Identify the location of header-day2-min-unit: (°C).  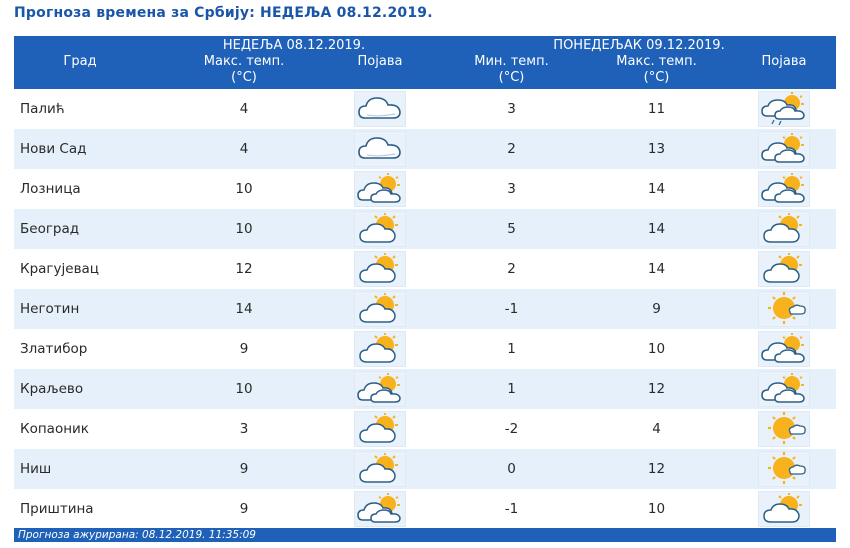
(511, 77).